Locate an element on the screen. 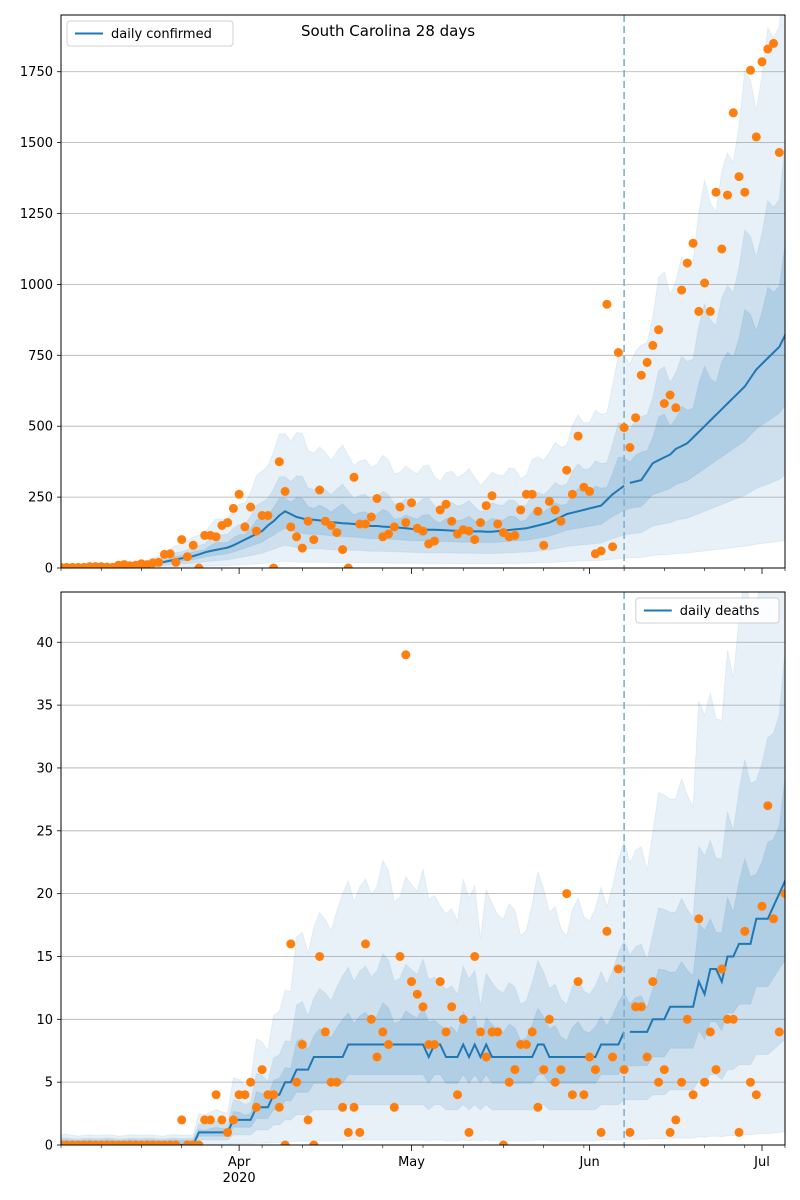  y-tick-label: 10 is located at coordinates (44, 1020).